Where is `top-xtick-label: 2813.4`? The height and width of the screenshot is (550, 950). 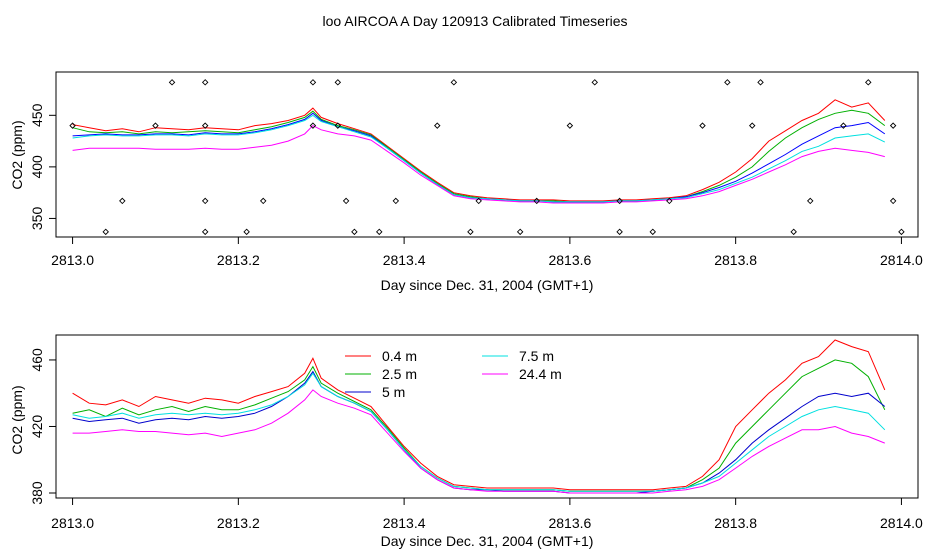 top-xtick-label: 2813.4 is located at coordinates (404, 260).